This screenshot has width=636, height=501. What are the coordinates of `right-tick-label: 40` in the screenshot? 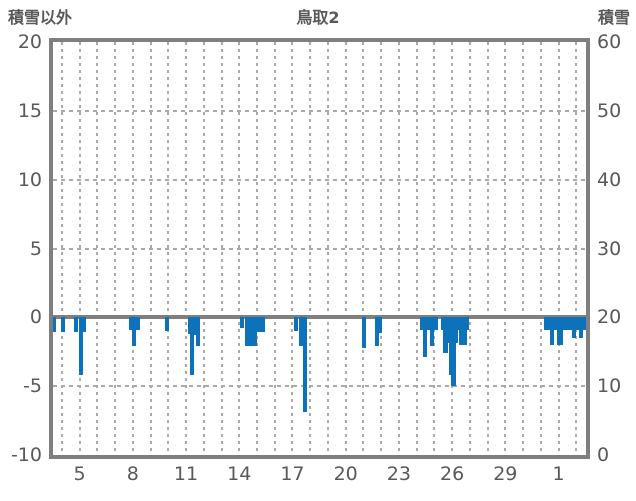 It's located at (609, 179).